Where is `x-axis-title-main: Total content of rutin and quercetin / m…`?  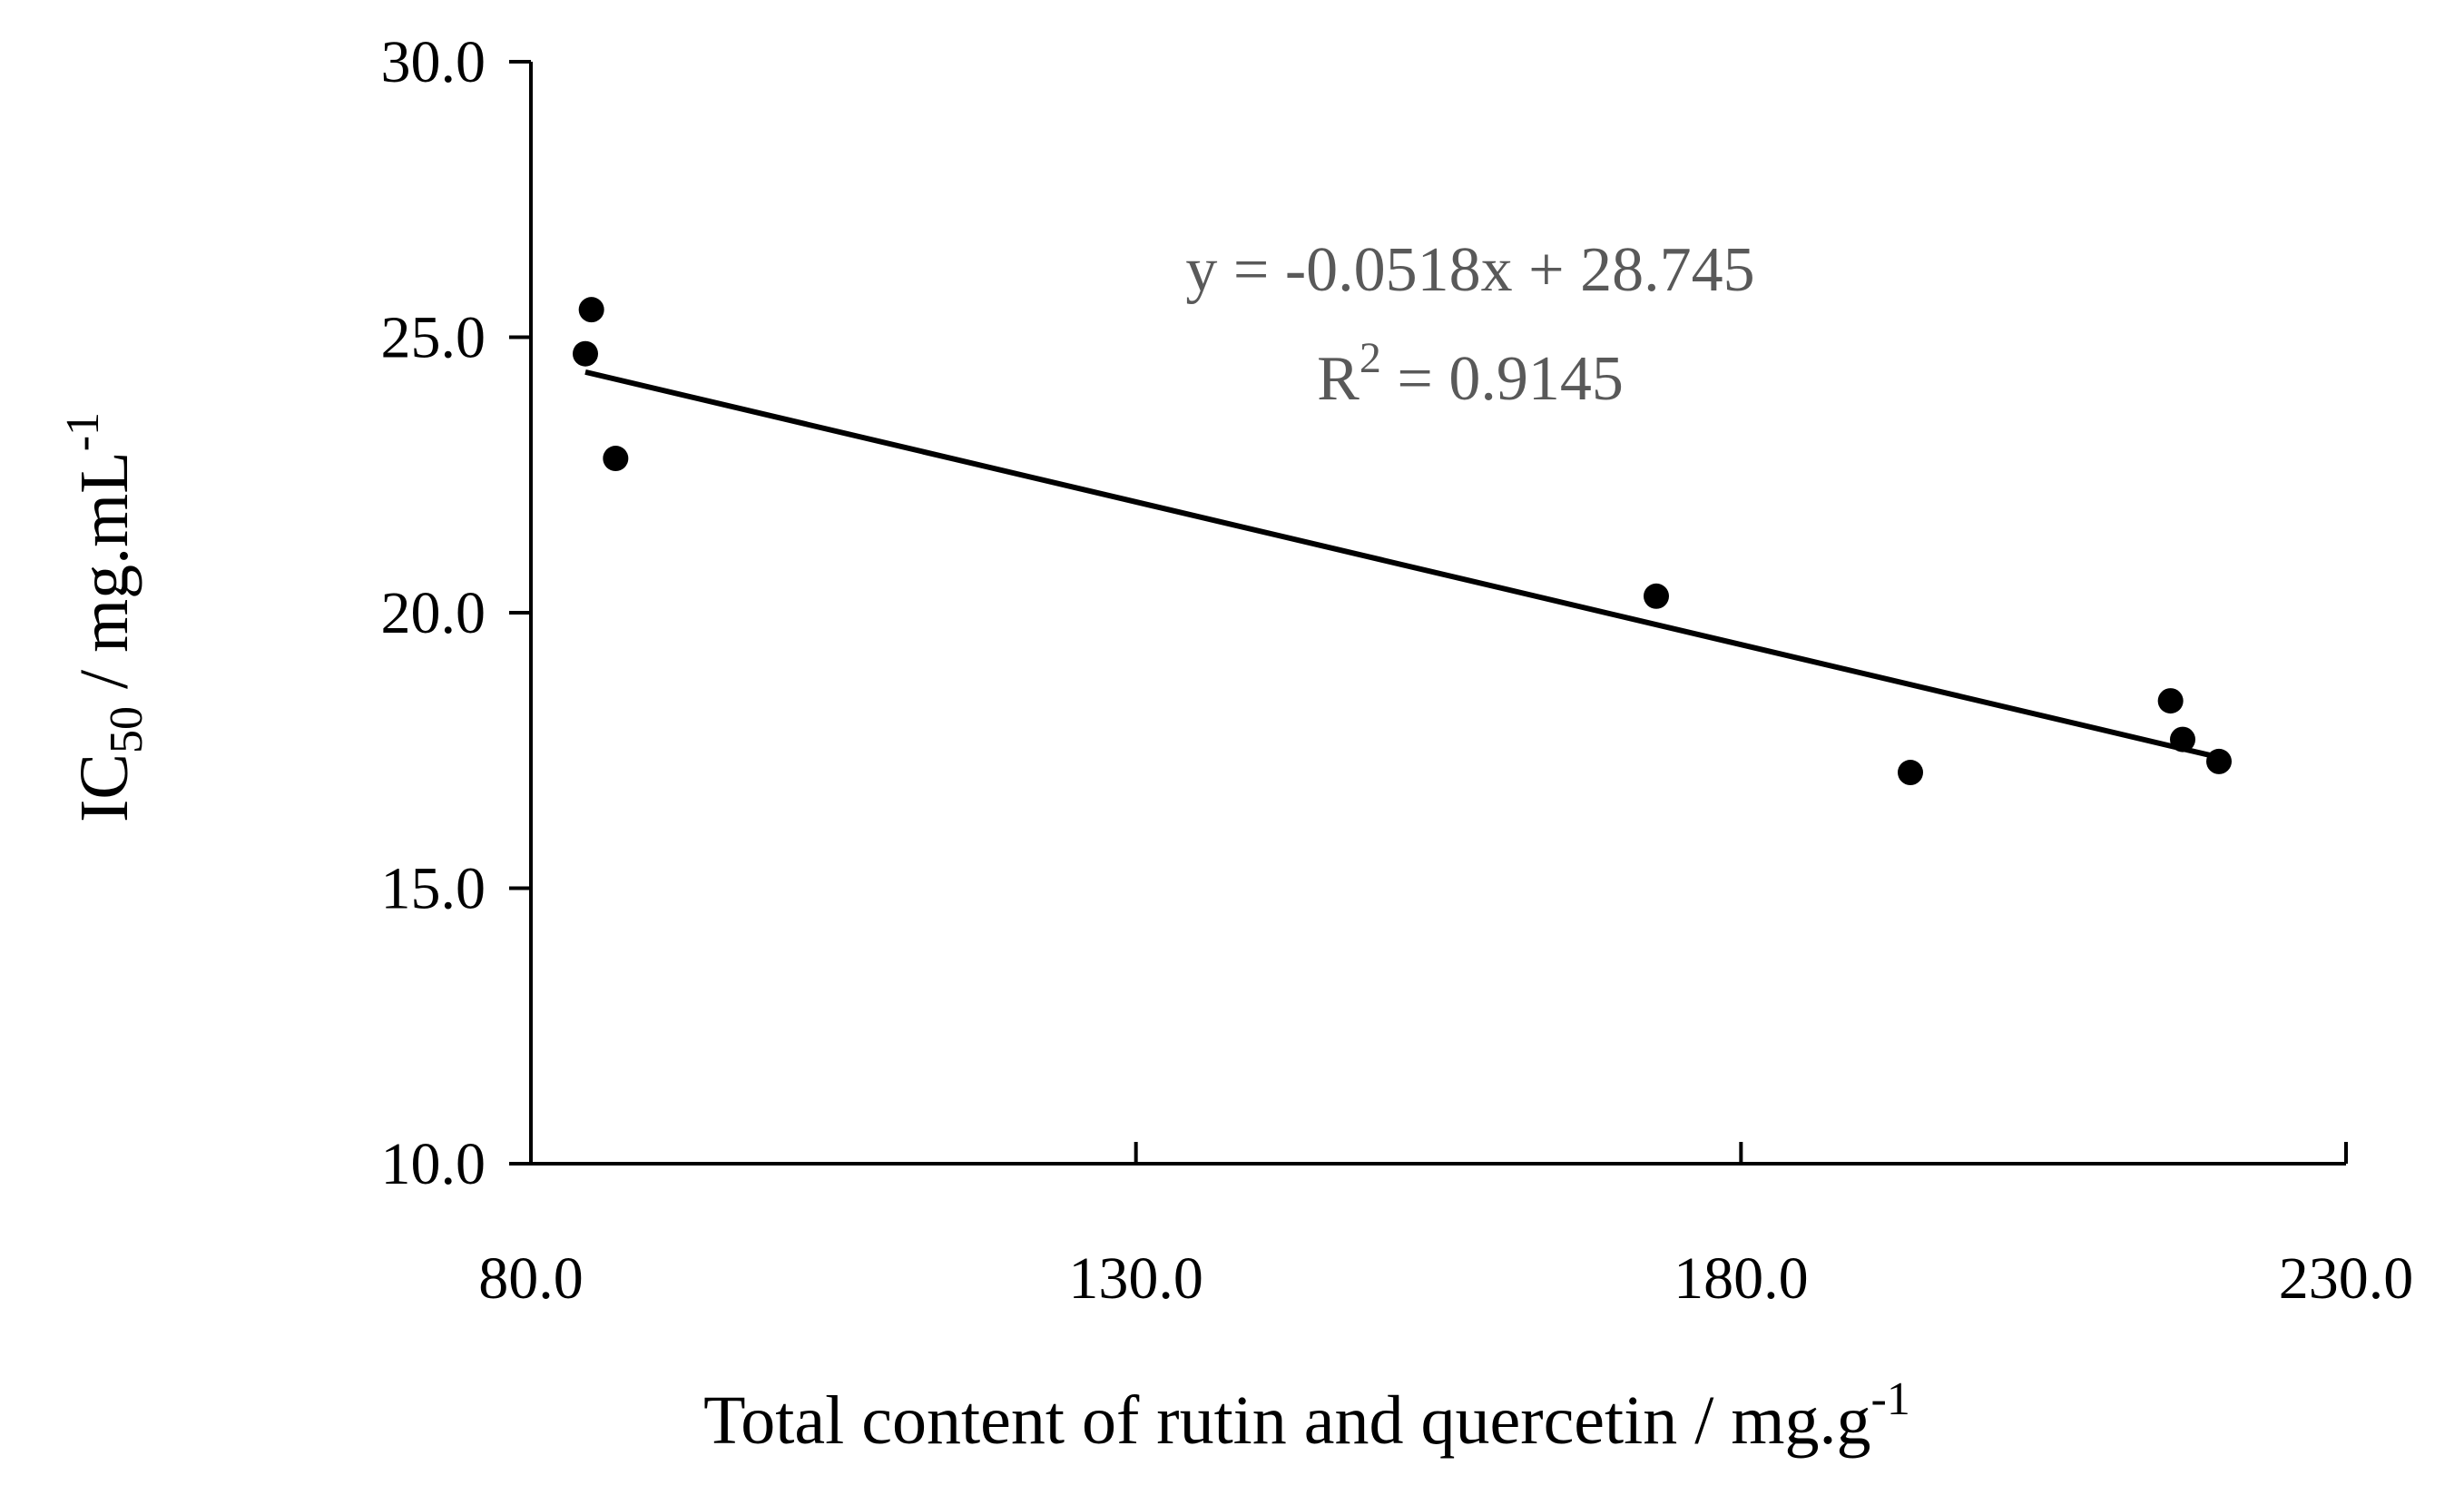 x-axis-title-main: Total content of rutin and quercetin / m… is located at coordinates (1286, 1420).